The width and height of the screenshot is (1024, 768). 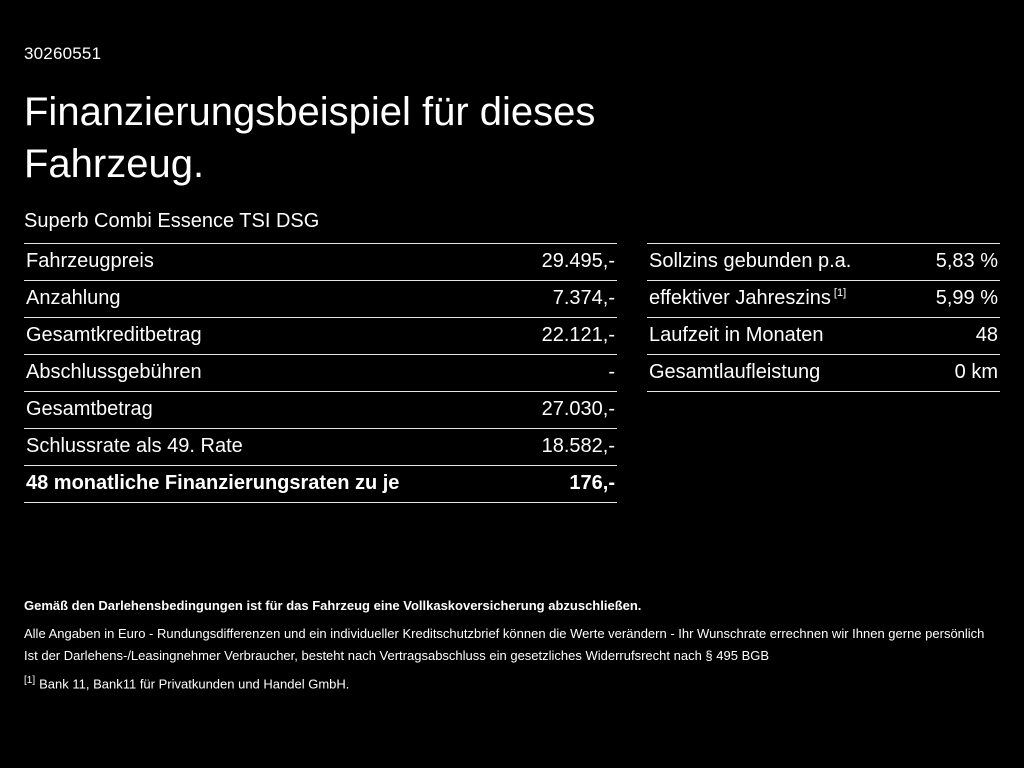 I want to click on row-value: 5,99 %, so click(x=966, y=298).